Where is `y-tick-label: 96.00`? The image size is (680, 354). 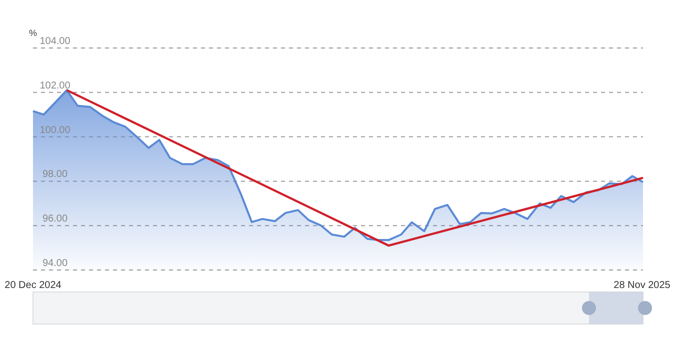 y-tick-label: 96.00 is located at coordinates (55, 219).